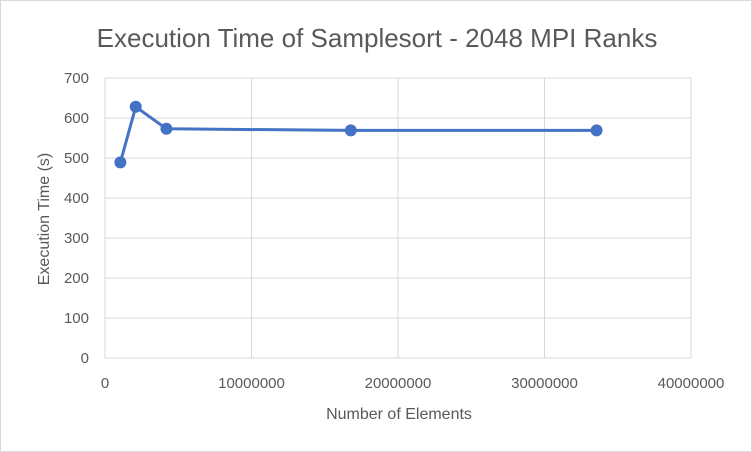 This screenshot has height=452, width=752. I want to click on series-line, so click(358, 134).